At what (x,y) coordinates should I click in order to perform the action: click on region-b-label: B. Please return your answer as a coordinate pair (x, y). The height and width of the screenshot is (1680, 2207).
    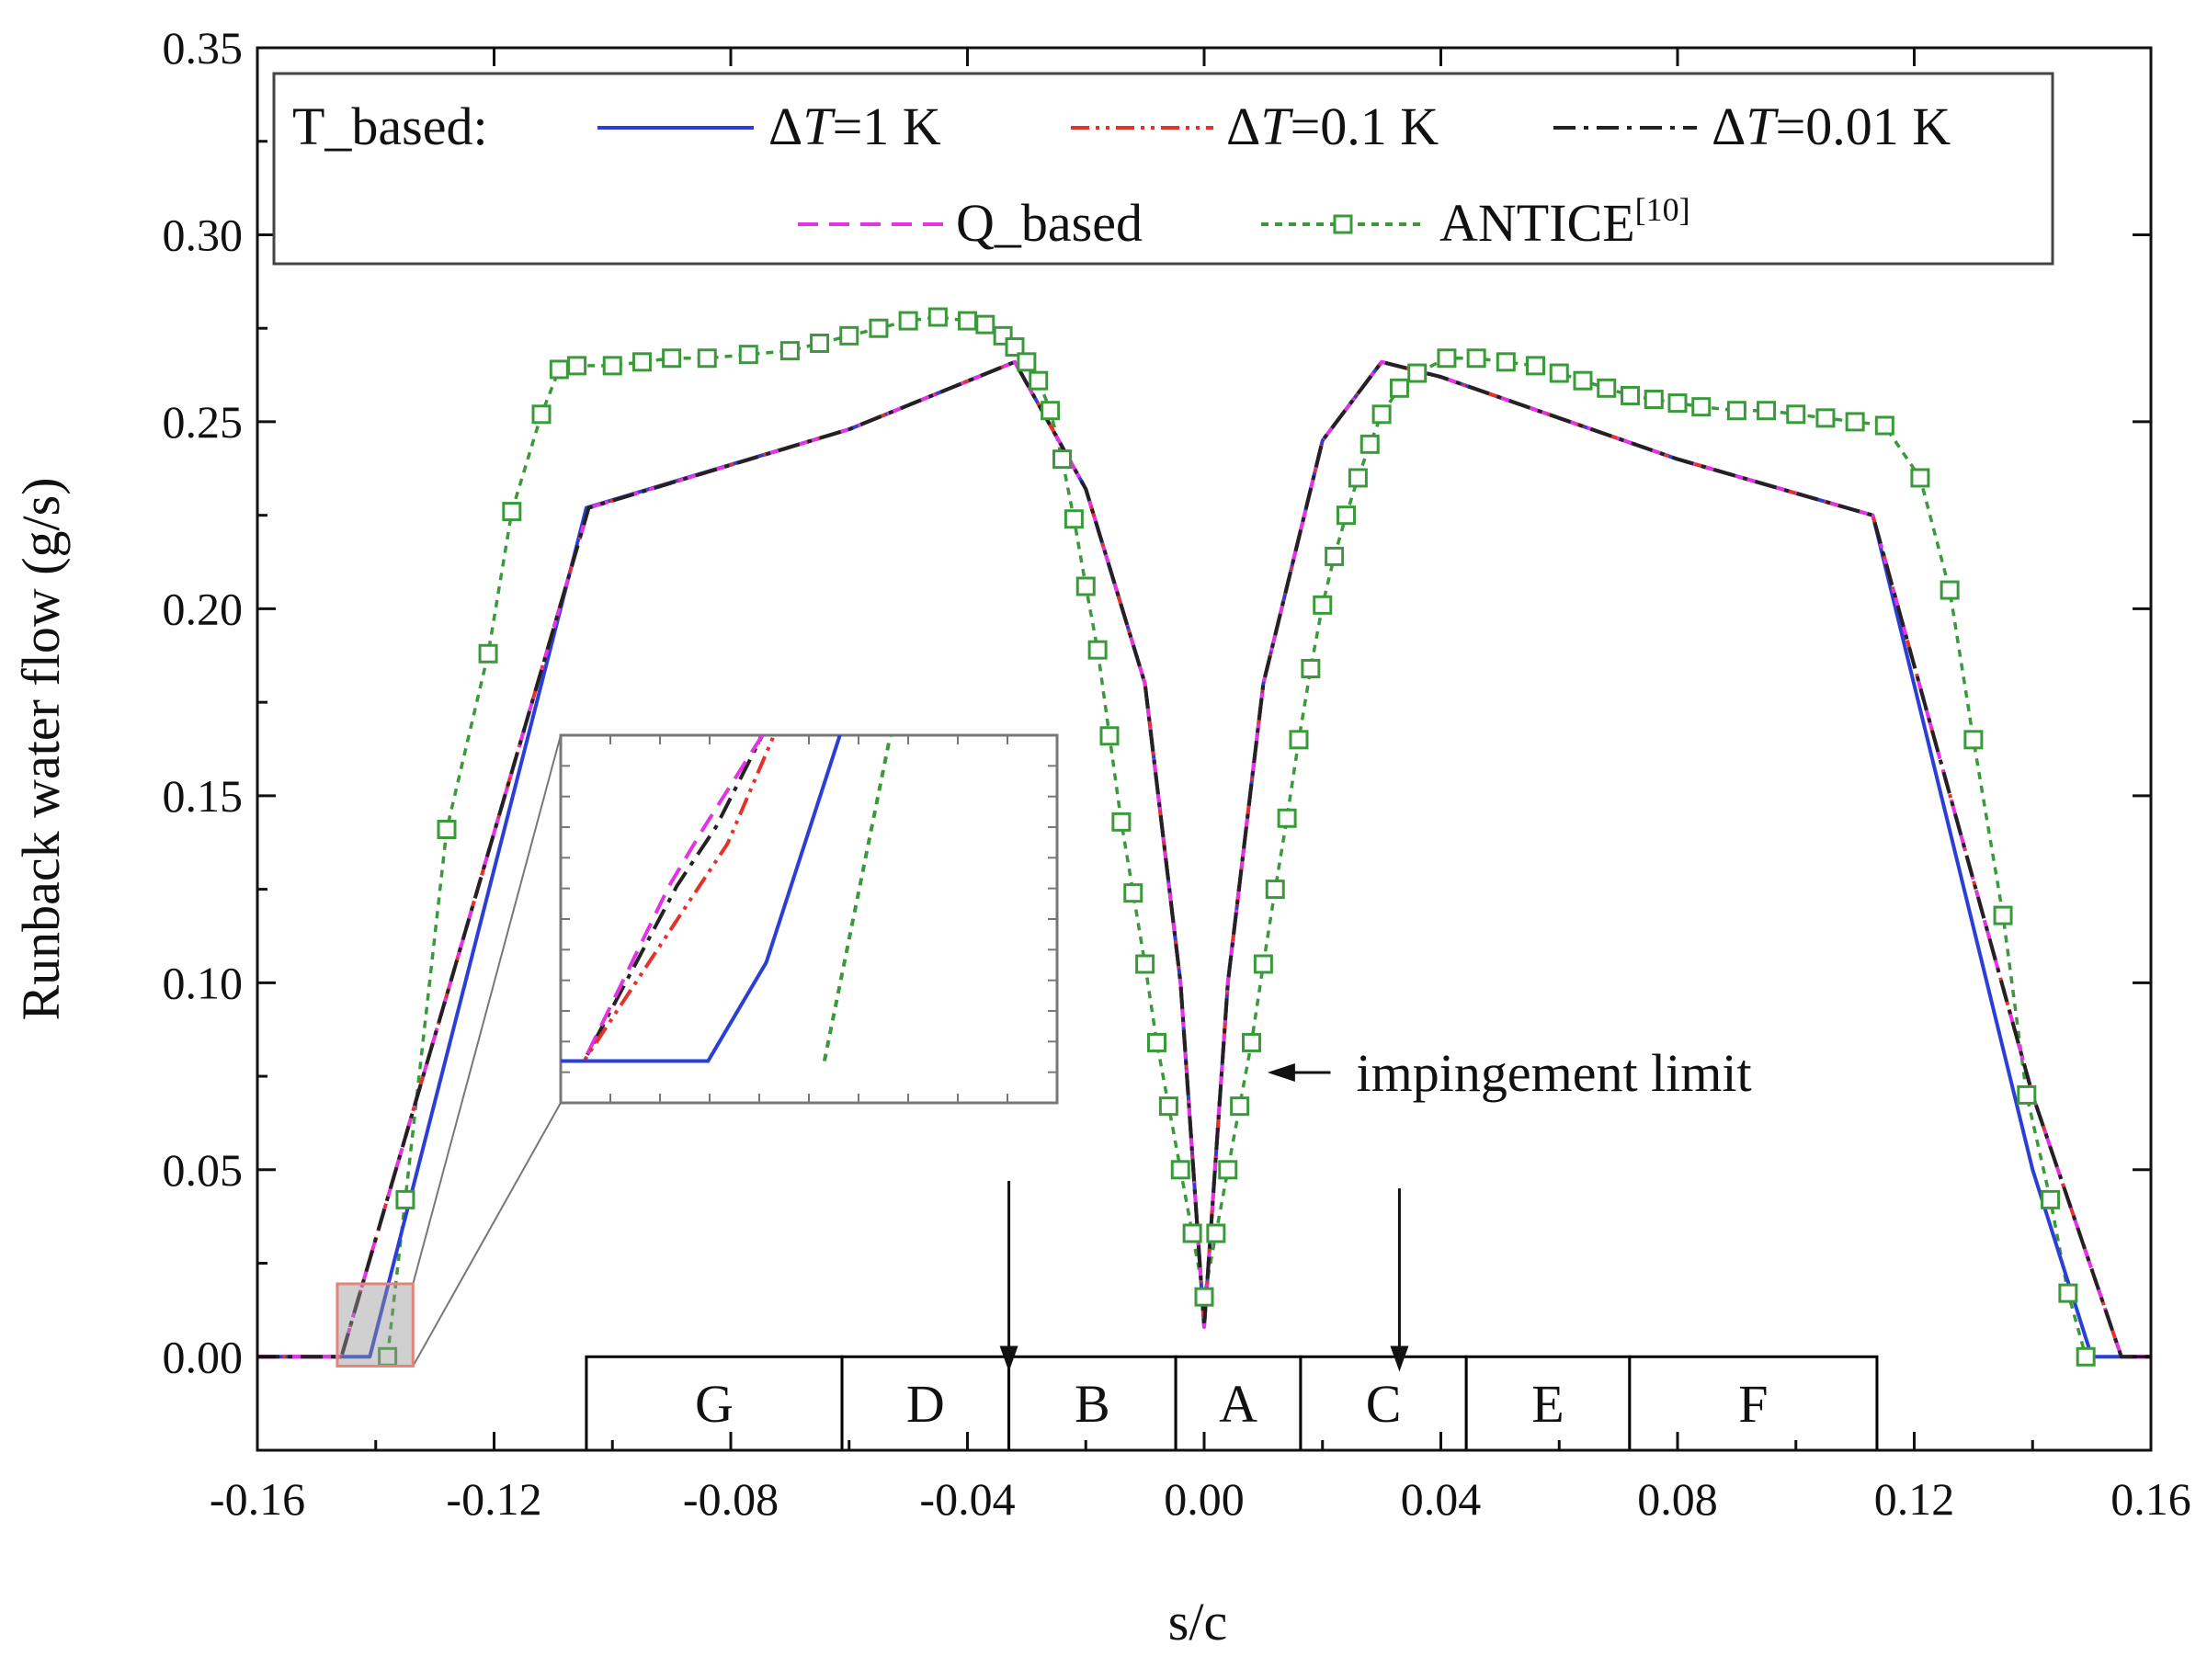
    Looking at the image, I should click on (1093, 1404).